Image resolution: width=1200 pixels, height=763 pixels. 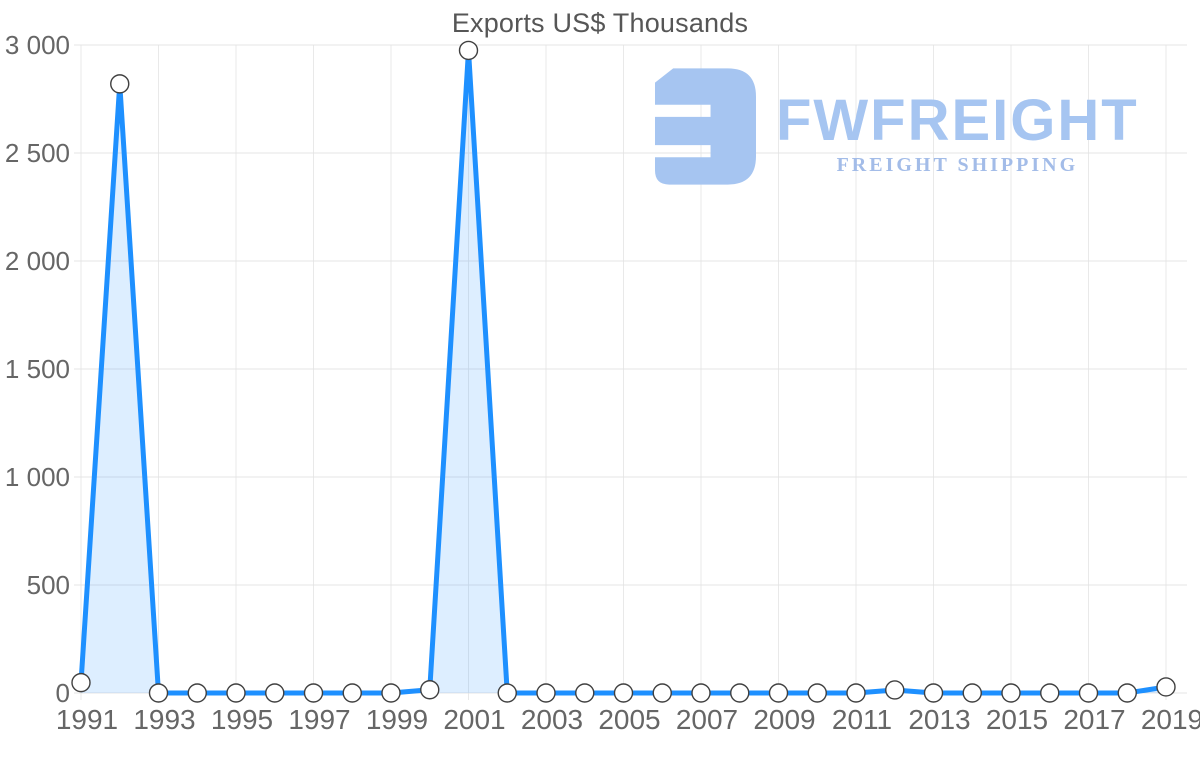 I want to click on x-tick-label-2013: 2013, so click(x=939, y=719).